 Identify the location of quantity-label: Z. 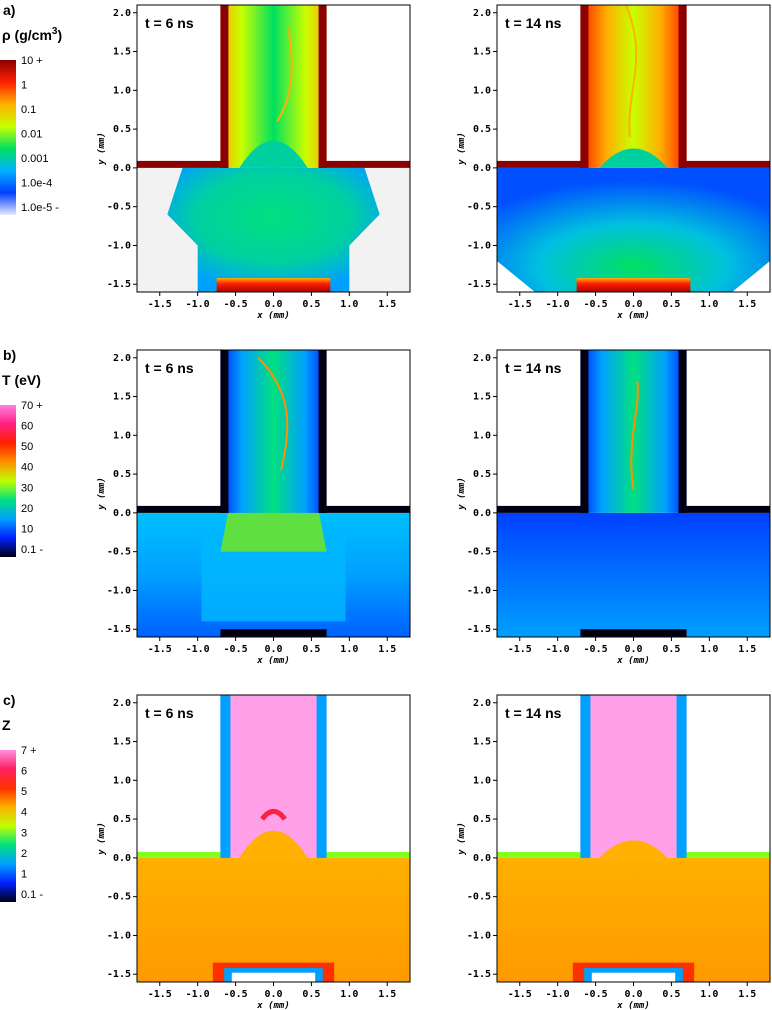
(6, 725).